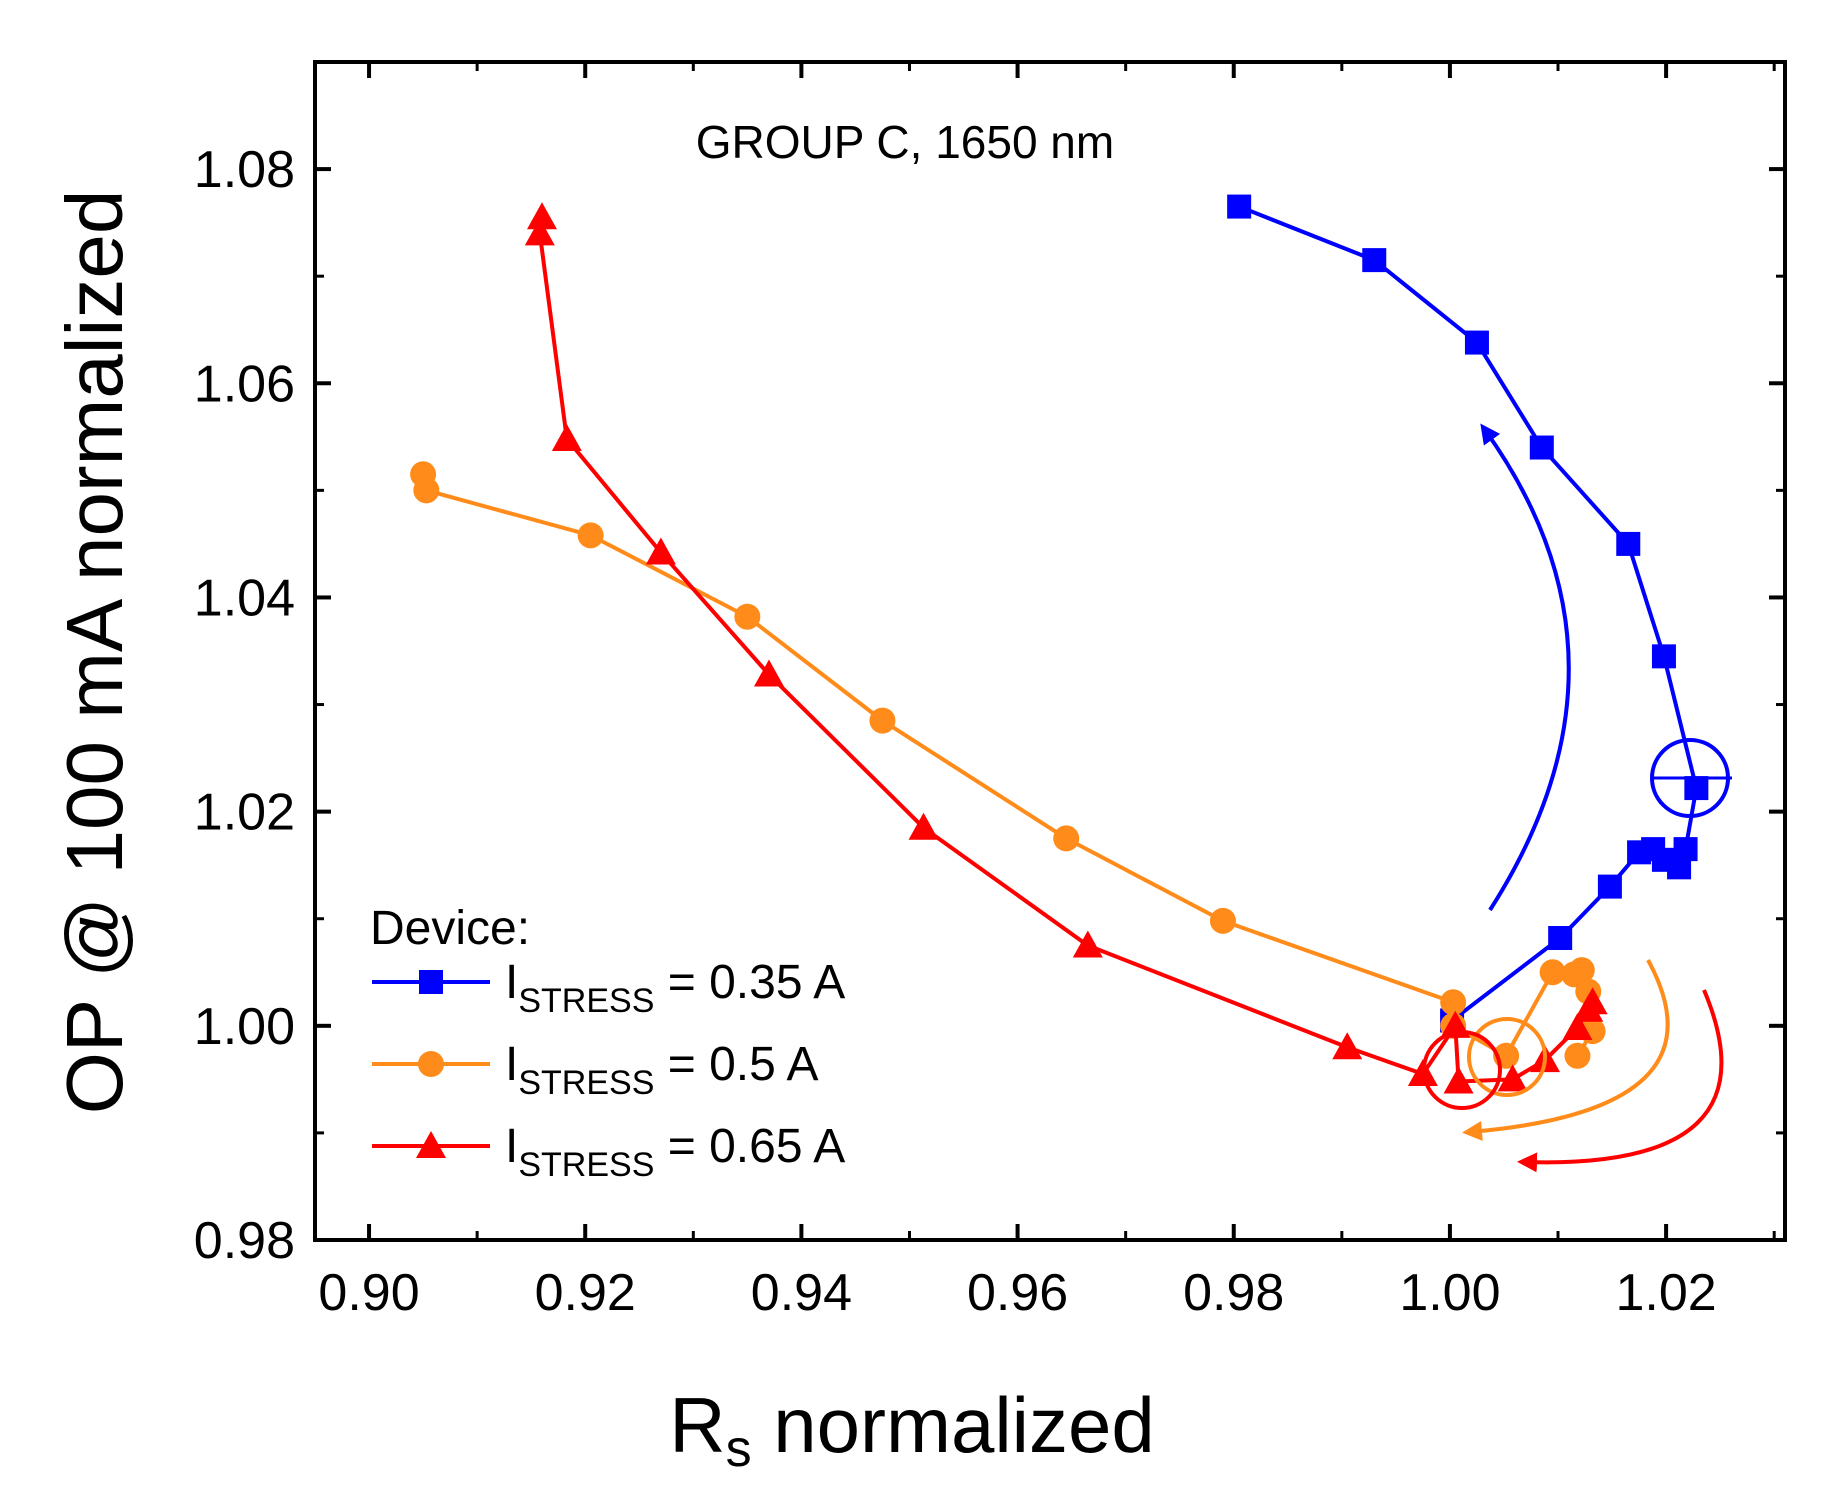 The height and width of the screenshot is (1503, 1832). I want to click on legend-item: ISTRESS = 0.35 A, so click(608, 988).